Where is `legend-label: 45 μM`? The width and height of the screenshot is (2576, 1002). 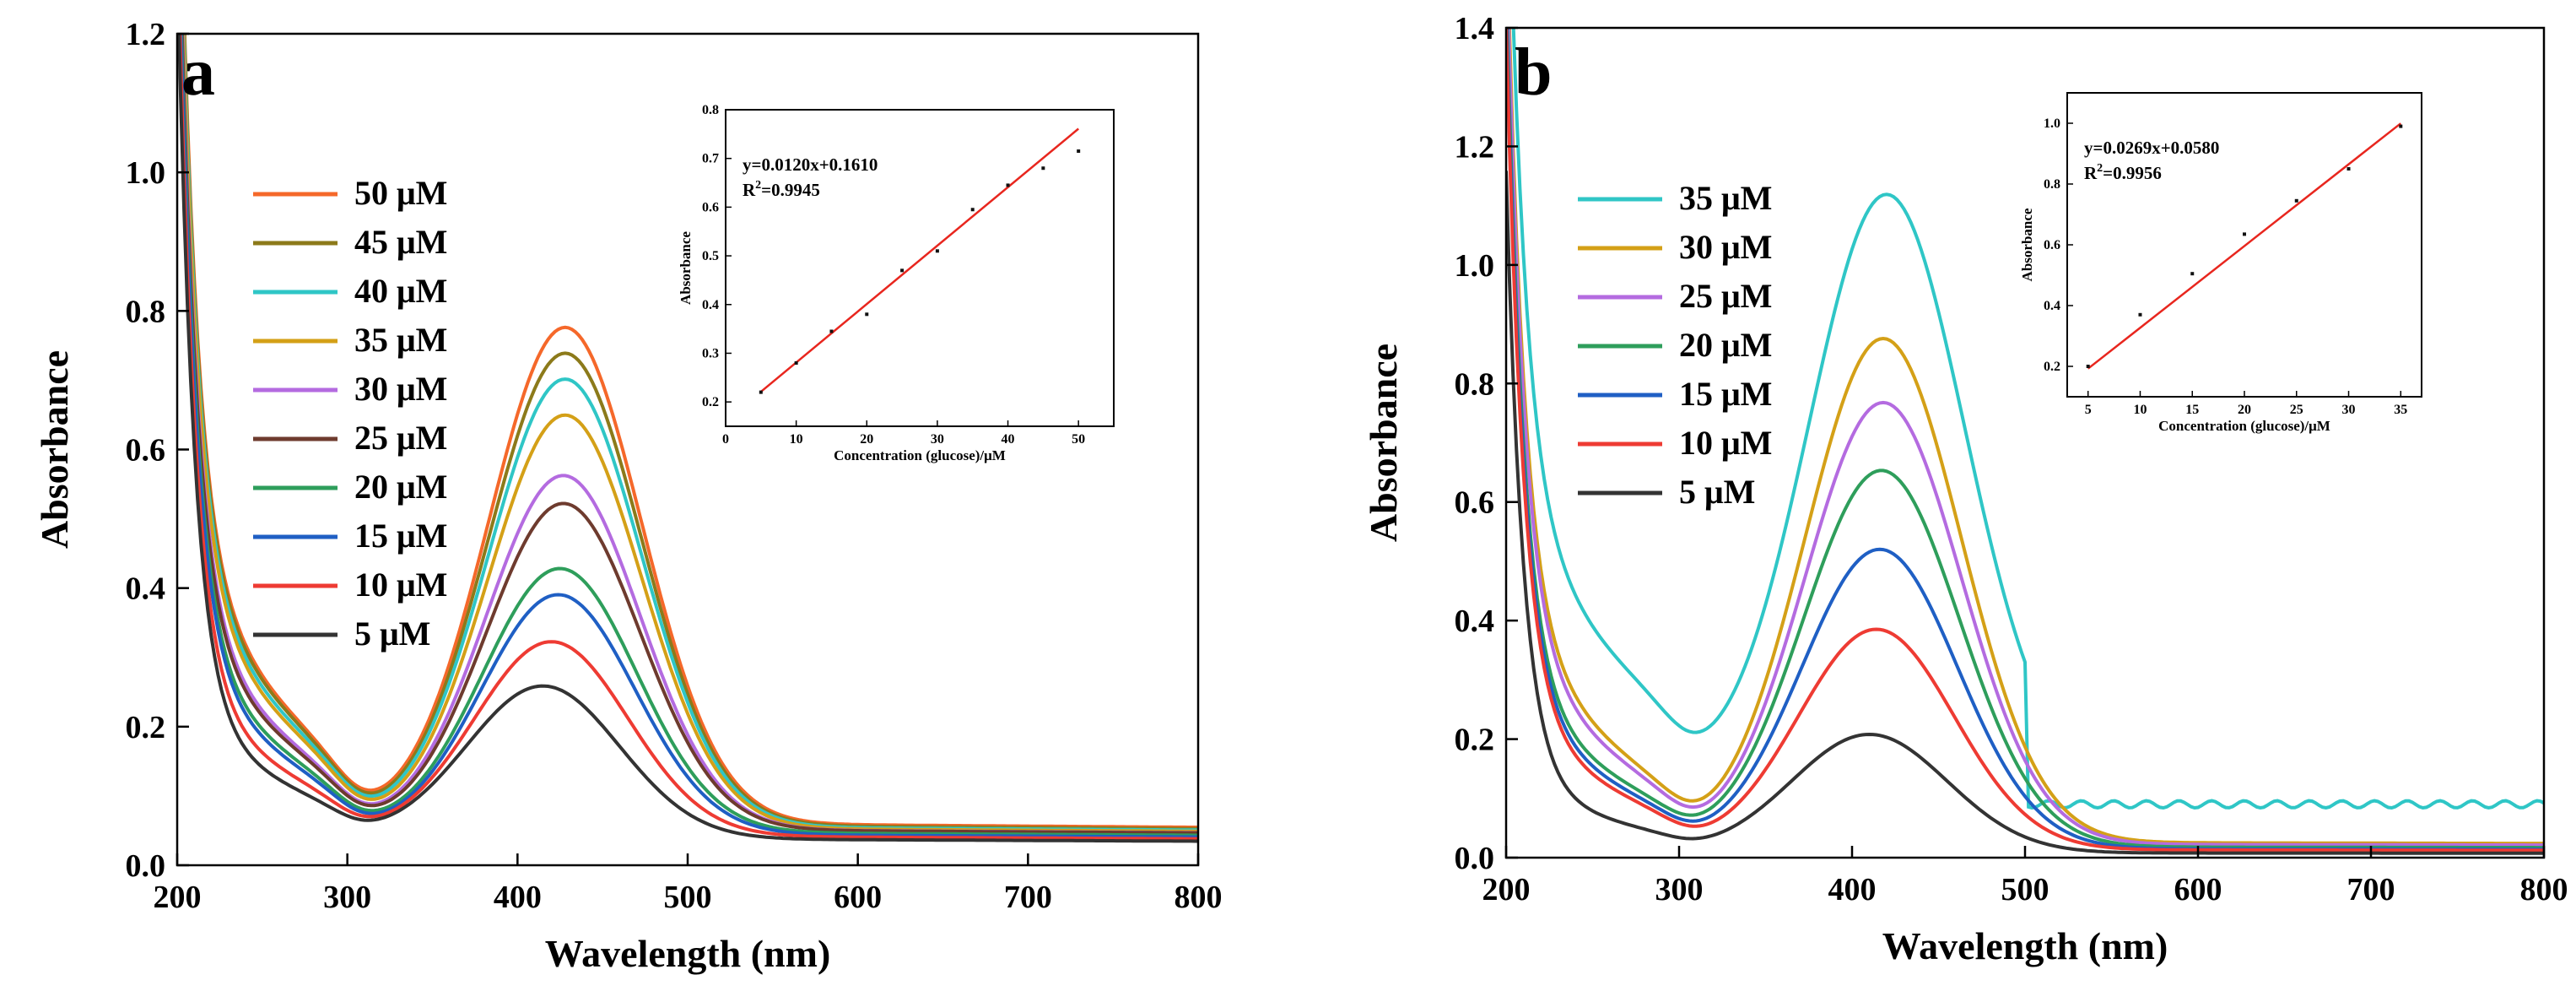 legend-label: 45 μM is located at coordinates (400, 242).